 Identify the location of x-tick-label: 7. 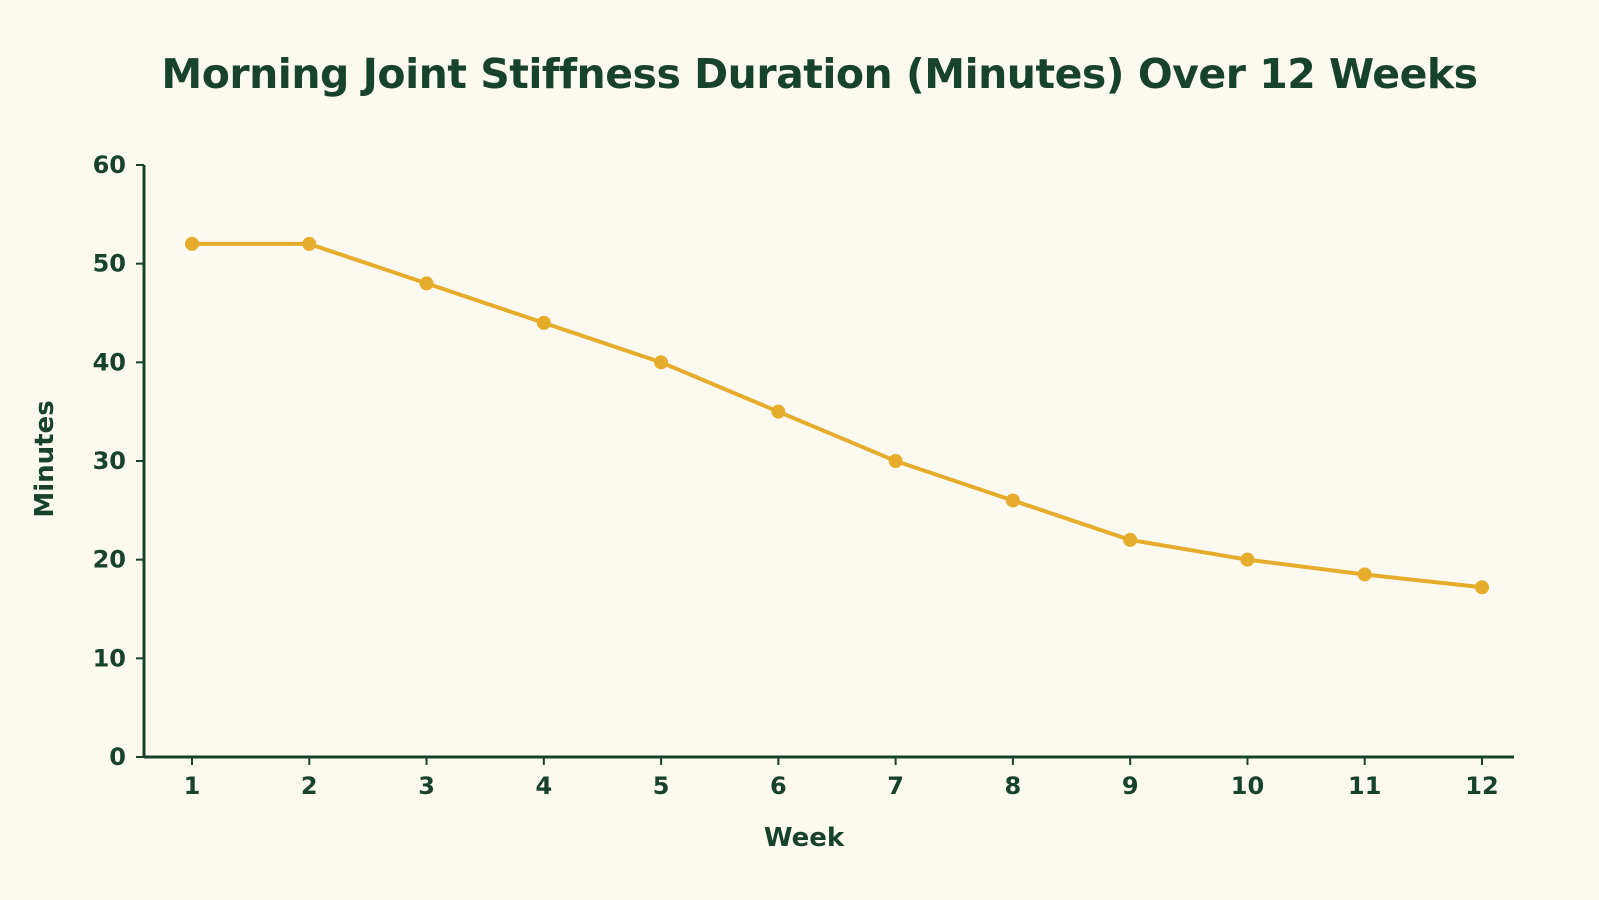
(895, 786).